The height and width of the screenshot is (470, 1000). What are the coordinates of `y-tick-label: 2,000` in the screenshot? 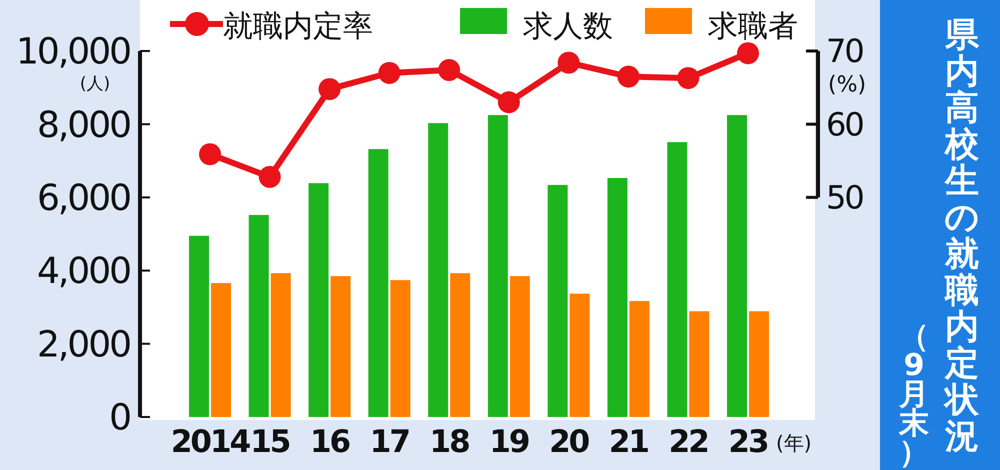 It's located at (83, 345).